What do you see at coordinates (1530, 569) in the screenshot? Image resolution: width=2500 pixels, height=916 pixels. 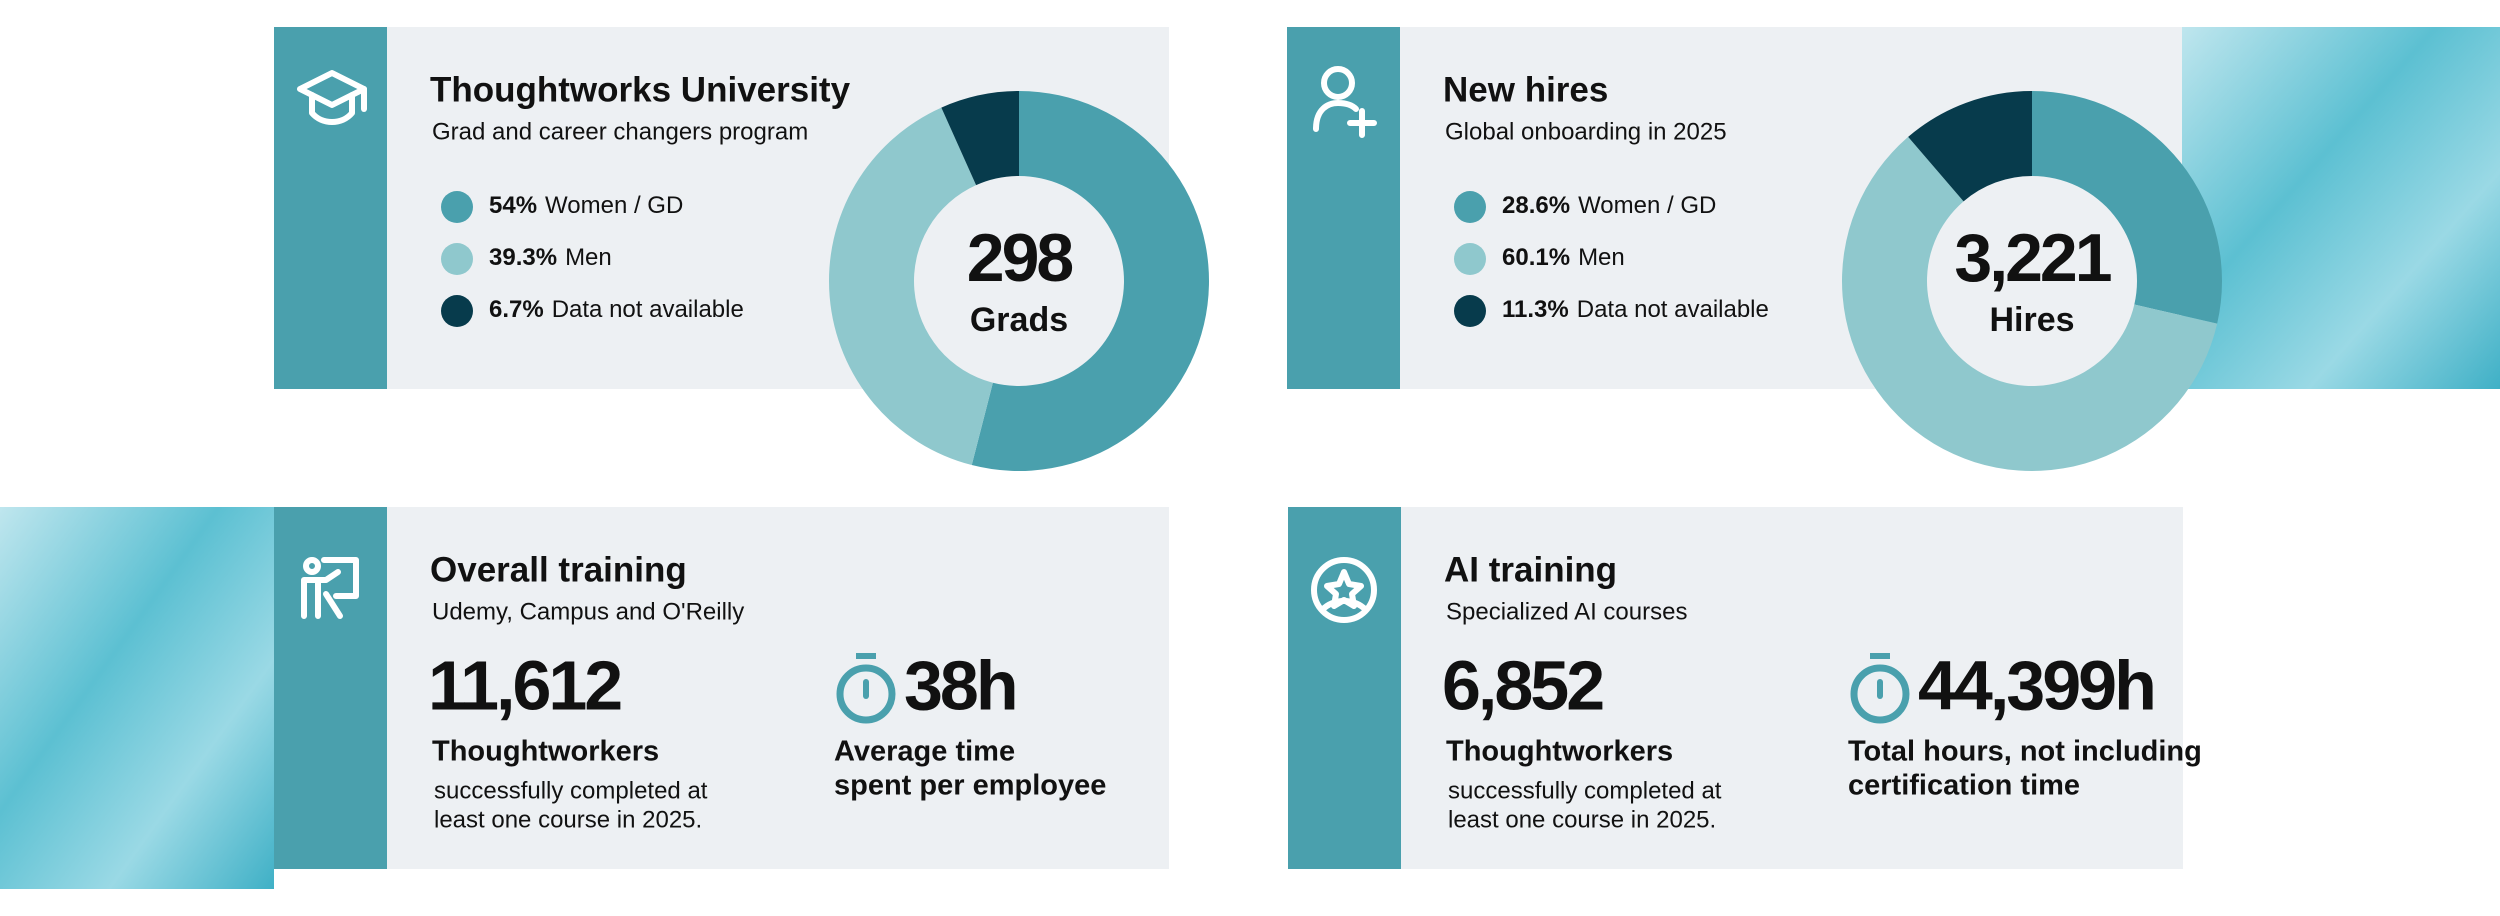 I see `card-title: AI training` at bounding box center [1530, 569].